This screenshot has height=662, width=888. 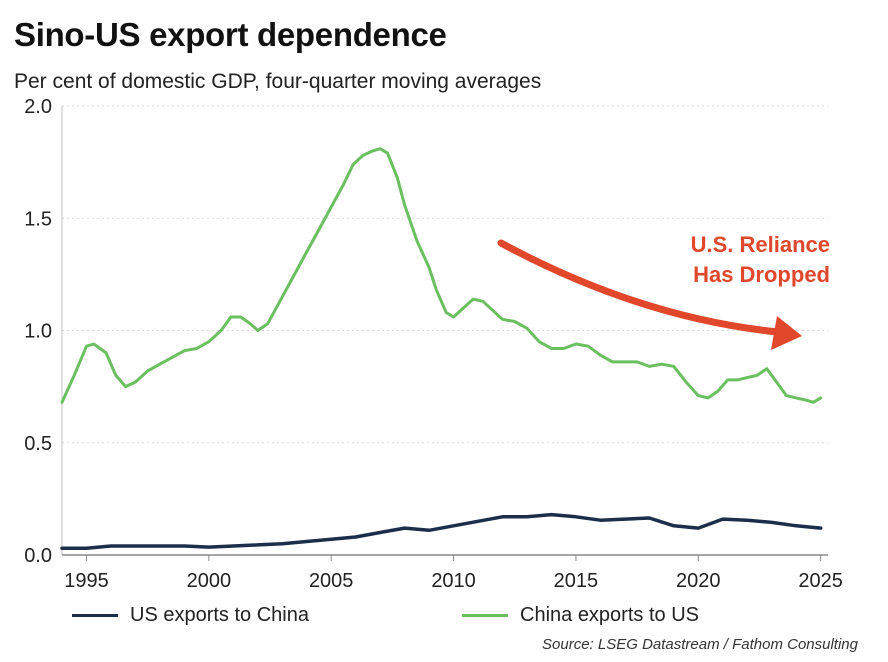 I want to click on x-axis-ticks: 1995 2000 2005 2010 2015 2020 2025, so click(x=453, y=573).